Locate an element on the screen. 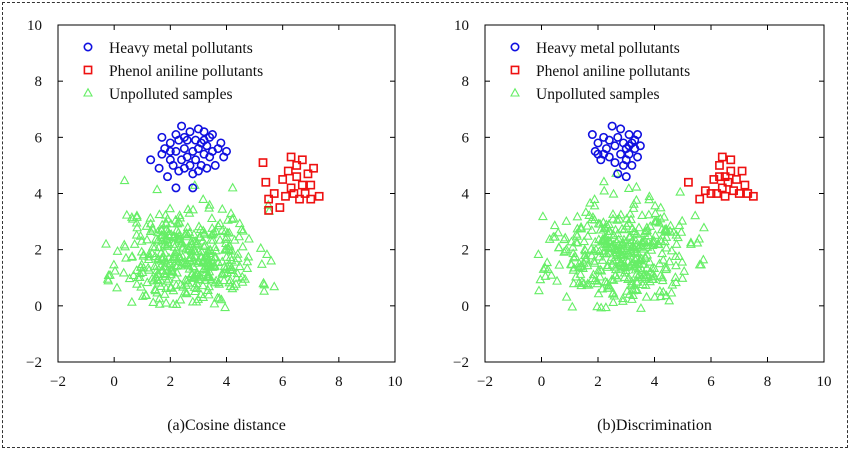  legend-label: Unpolluted samples is located at coordinates (598, 94).